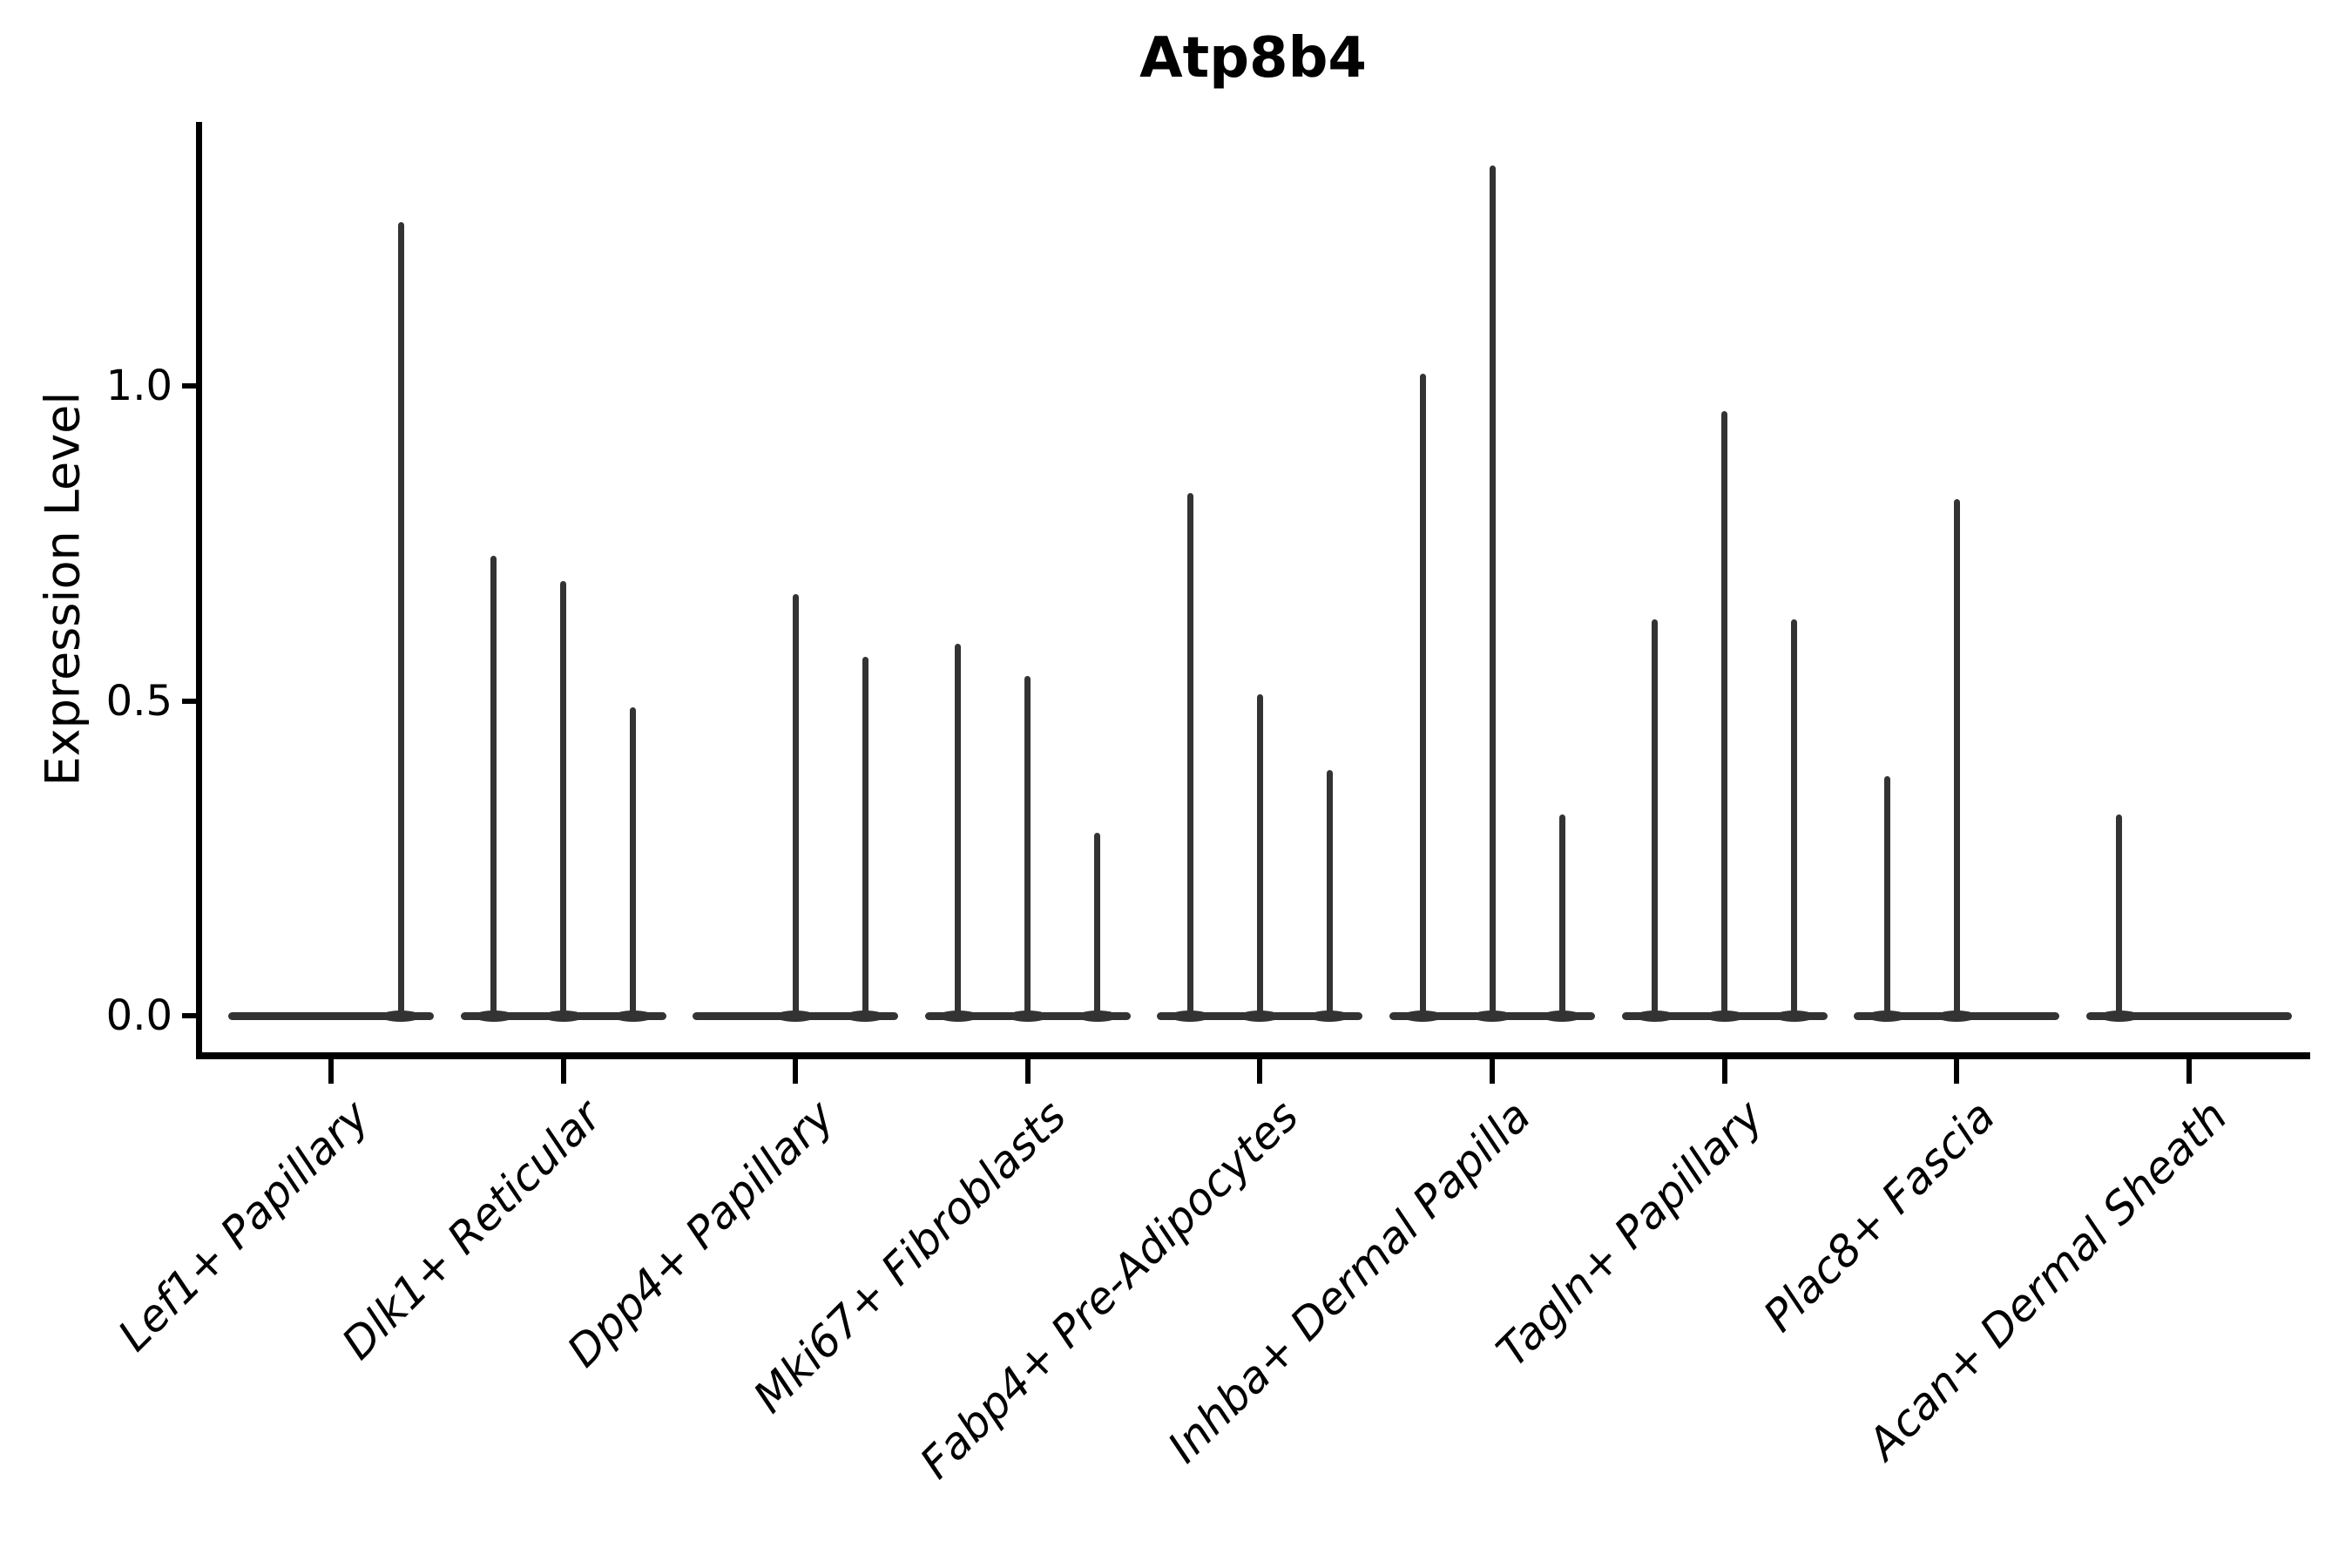 The width and height of the screenshot is (2352, 1568). I want to click on y-axis-line, so click(199, 590).